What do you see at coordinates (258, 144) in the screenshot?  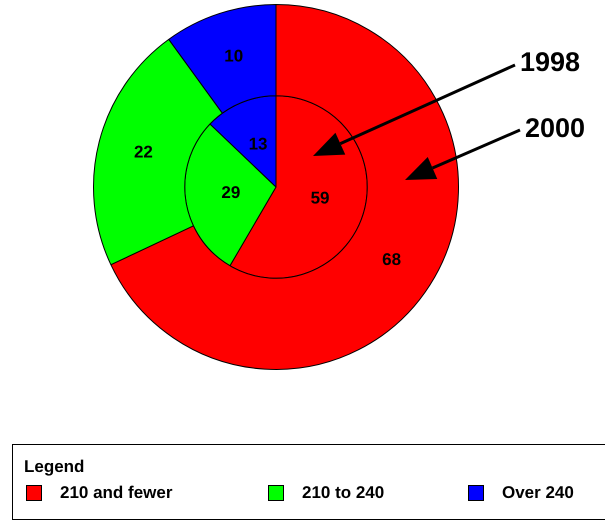 I see `data-label: 13` at bounding box center [258, 144].